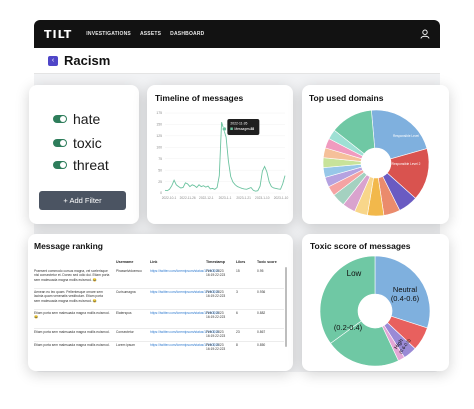 The image size is (474, 409). Describe the element at coordinates (405, 298) in the screenshot. I see `toxic-label-neutral-range: (0.4-0.6)` at that location.